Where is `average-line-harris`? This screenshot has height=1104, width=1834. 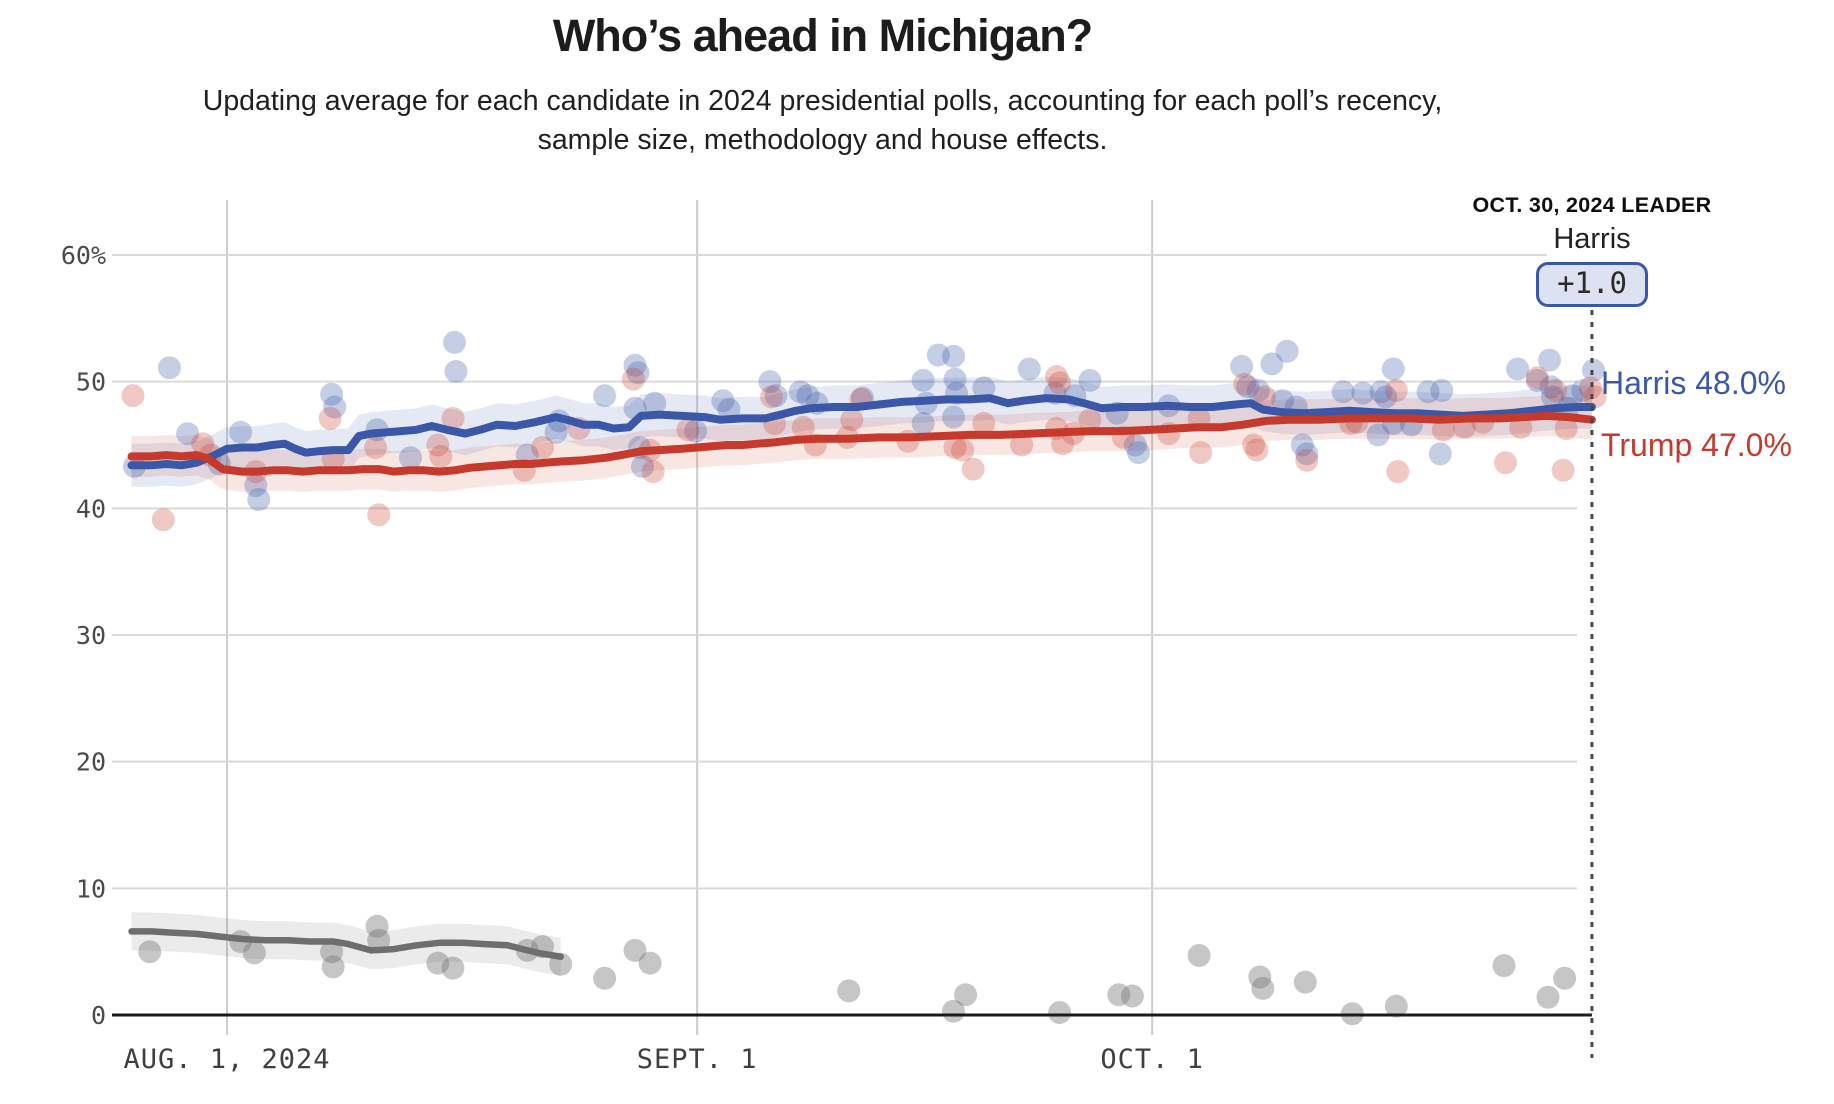 average-line-harris is located at coordinates (861, 432).